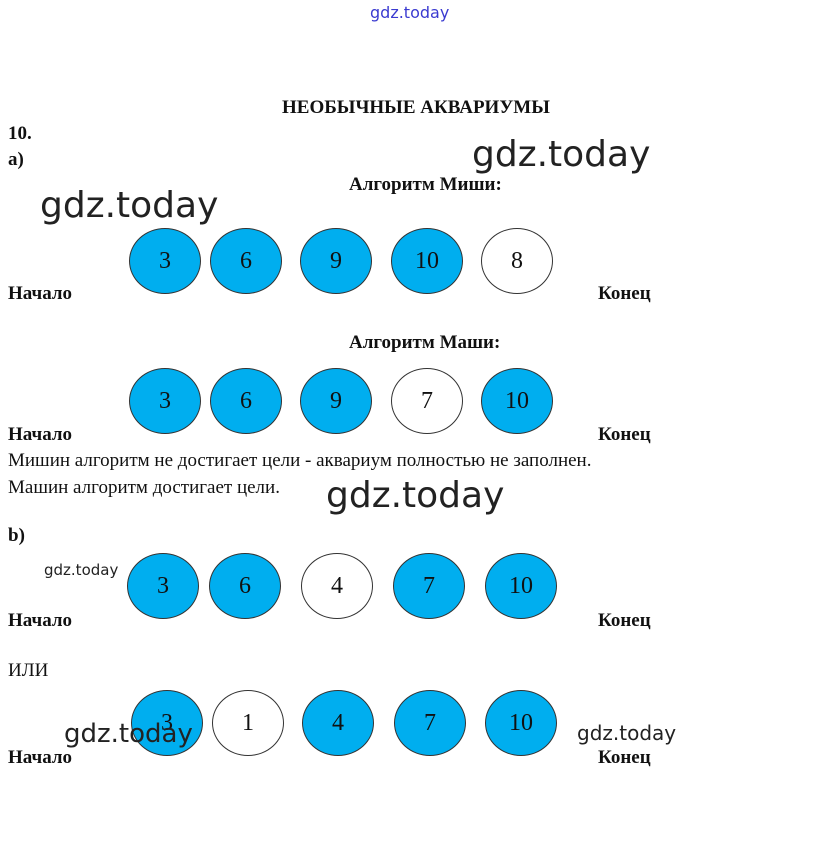 The image size is (823, 864). Describe the element at coordinates (20, 133) in the screenshot. I see `task-number: 10.` at that location.